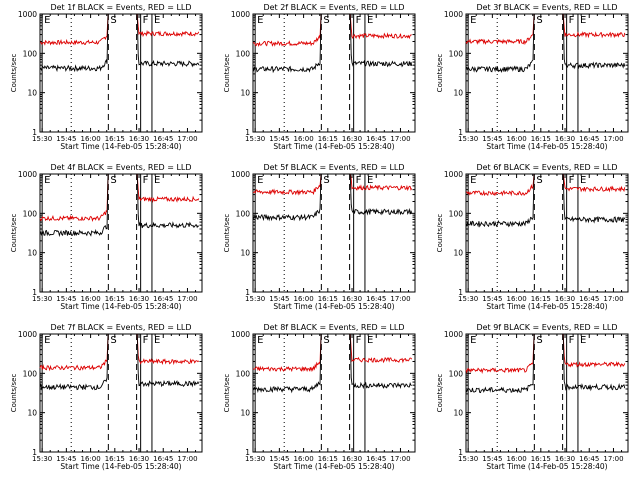 The width and height of the screenshot is (640, 480). I want to click on panel-title: Det 3f BLACK = Events, RED = LLD, so click(546, 7).